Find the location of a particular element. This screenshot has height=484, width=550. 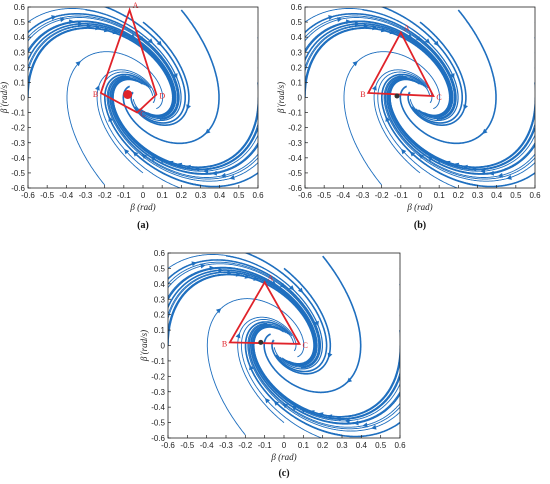

y-axis-label: β̇ (rad/s) is located at coordinates (281, 98).